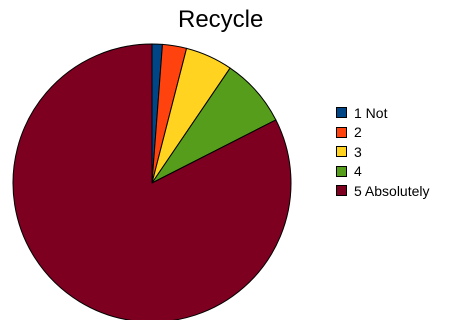  What do you see at coordinates (371, 112) in the screenshot?
I see `legend-label: 1 Not` at bounding box center [371, 112].